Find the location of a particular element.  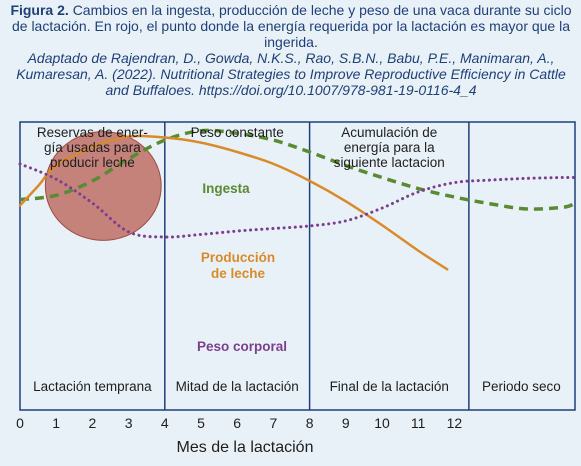

phase-top-label: gía usadas para is located at coordinates (92, 147).